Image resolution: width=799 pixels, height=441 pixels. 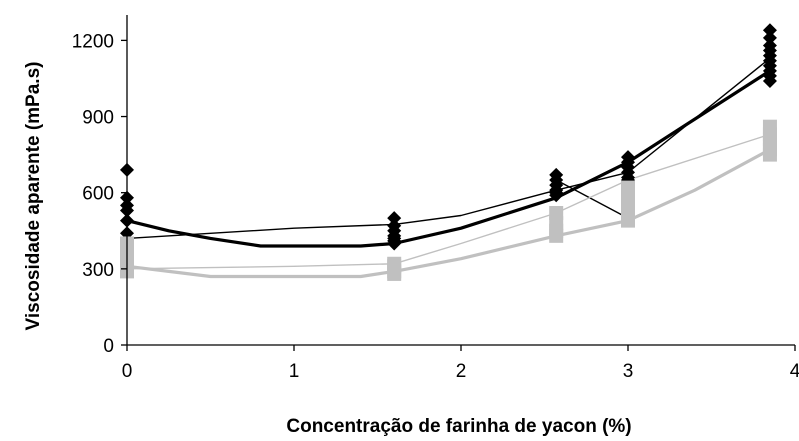 I want to click on y-axis-title: Viscosidade aparente (mPa.s), so click(x=33, y=196).